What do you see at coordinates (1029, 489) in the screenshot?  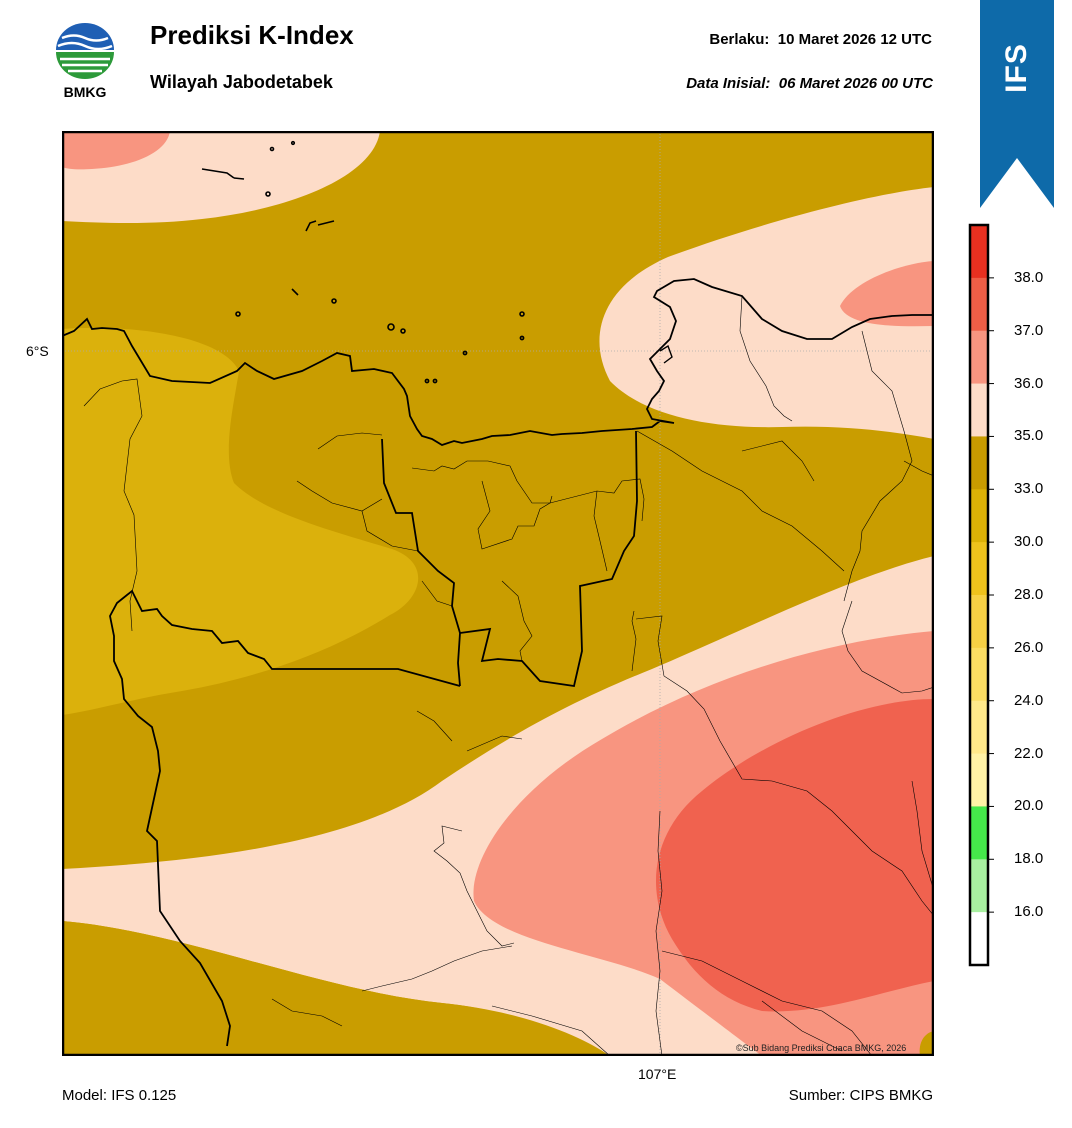 I see `colorbar-tick-label: 33.0` at bounding box center [1029, 489].